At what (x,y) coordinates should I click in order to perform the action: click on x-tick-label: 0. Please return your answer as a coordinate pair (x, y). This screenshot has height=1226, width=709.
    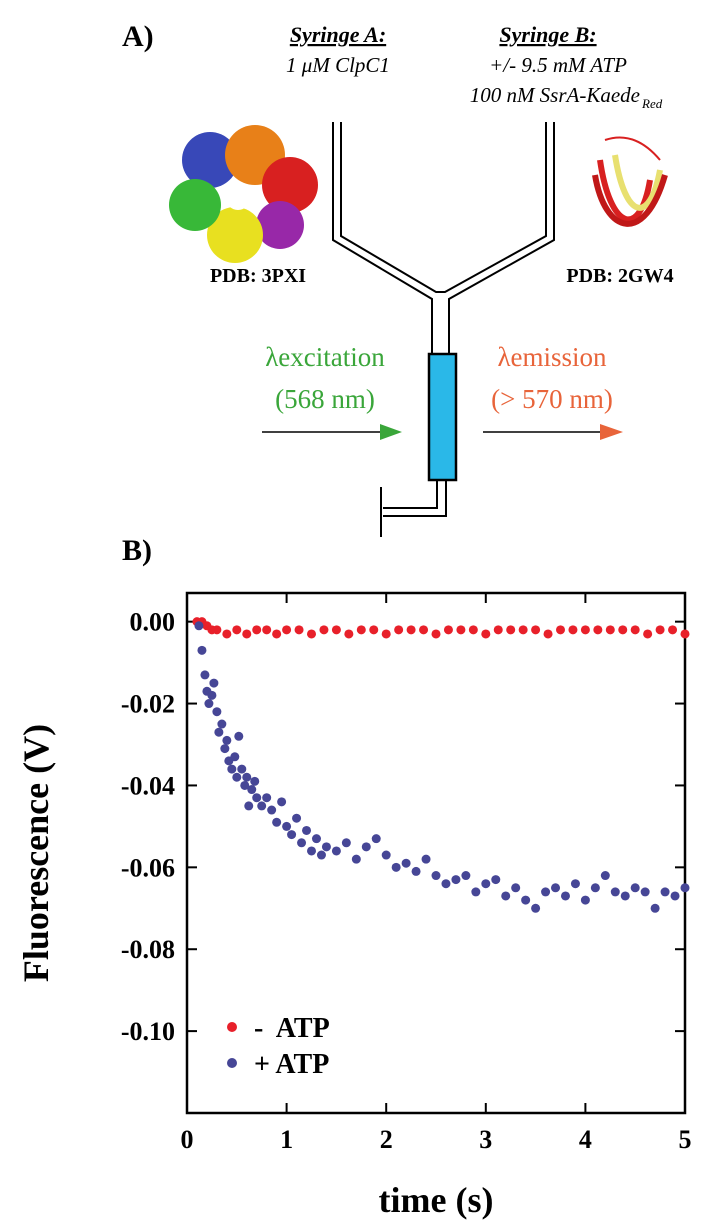
    Looking at the image, I should click on (187, 1139).